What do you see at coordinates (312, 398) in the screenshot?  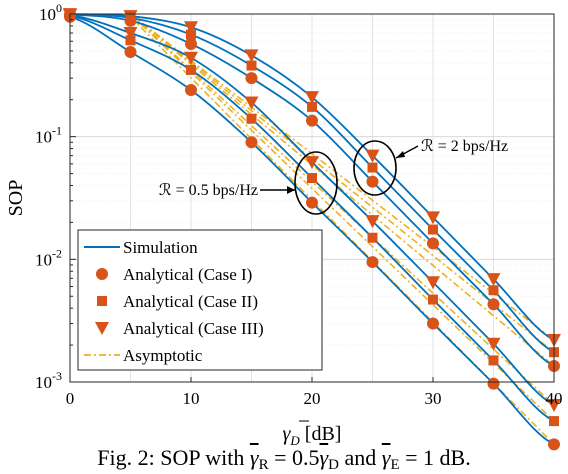 I see `x-tick-label: 20` at bounding box center [312, 398].